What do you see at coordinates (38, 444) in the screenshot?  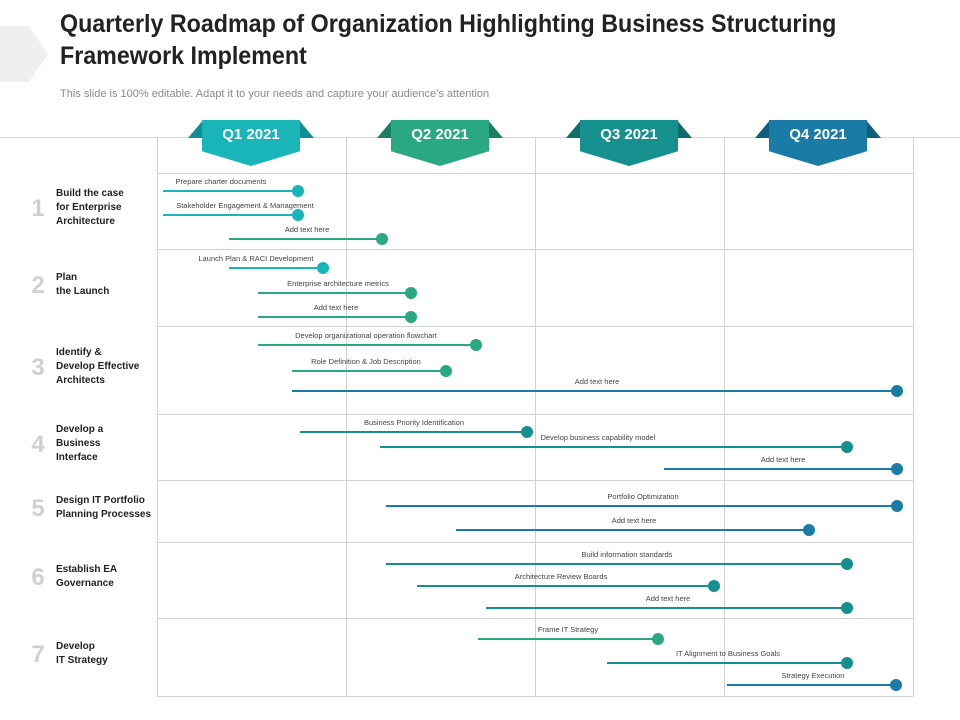 I see `row-number: 4` at bounding box center [38, 444].